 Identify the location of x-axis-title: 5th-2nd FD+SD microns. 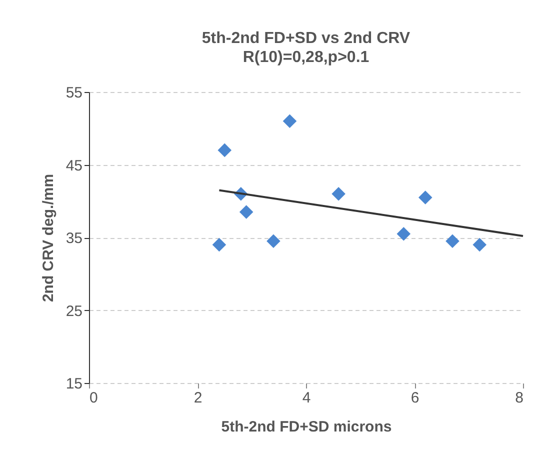
(306, 427).